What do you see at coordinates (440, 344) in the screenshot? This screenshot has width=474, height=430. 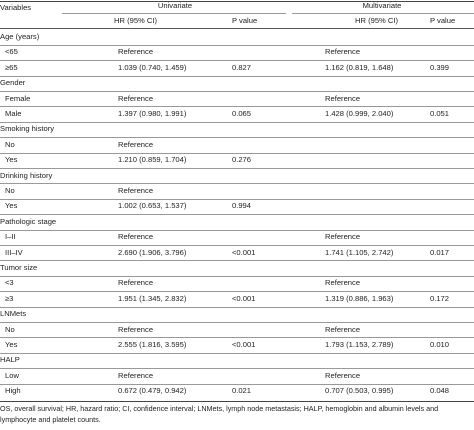 I see `multivariate-p-cell: 0.010` at bounding box center [440, 344].